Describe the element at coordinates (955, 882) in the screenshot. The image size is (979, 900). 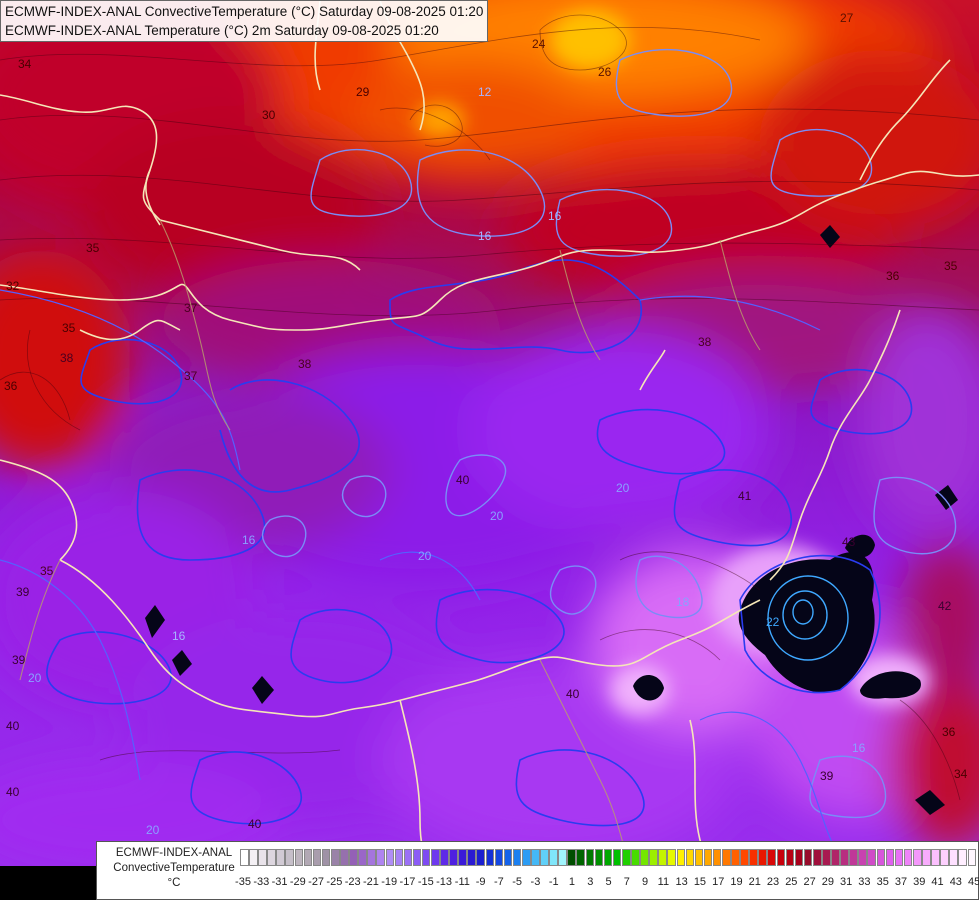
I see `legend-tick-label: 43` at that location.